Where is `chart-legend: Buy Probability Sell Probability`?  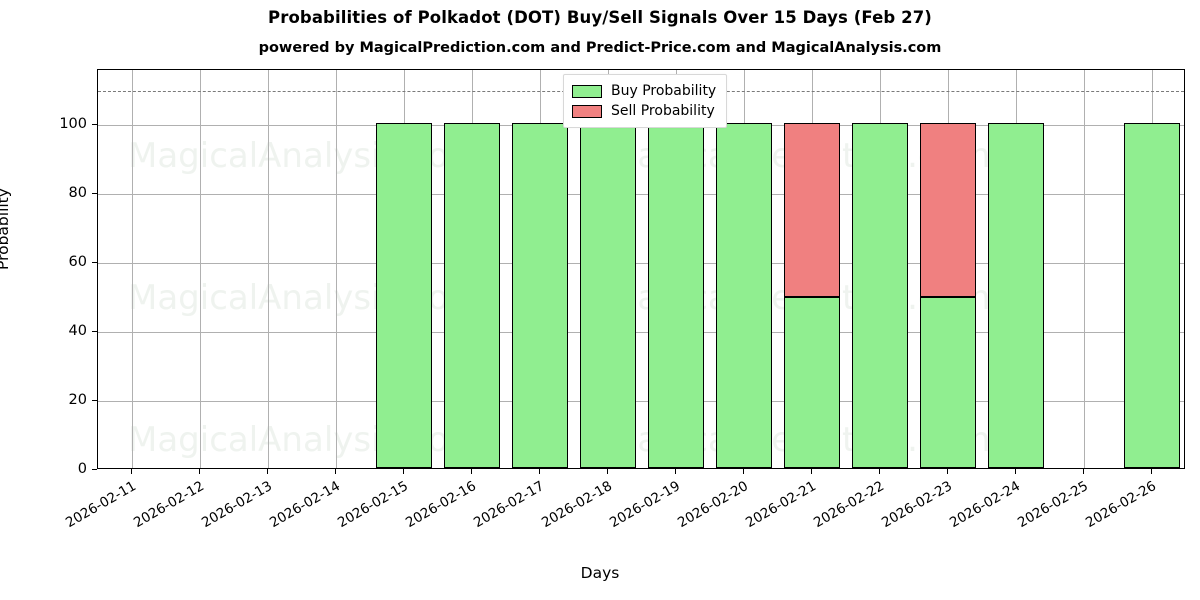
chart-legend: Buy Probability Sell Probability is located at coordinates (645, 101).